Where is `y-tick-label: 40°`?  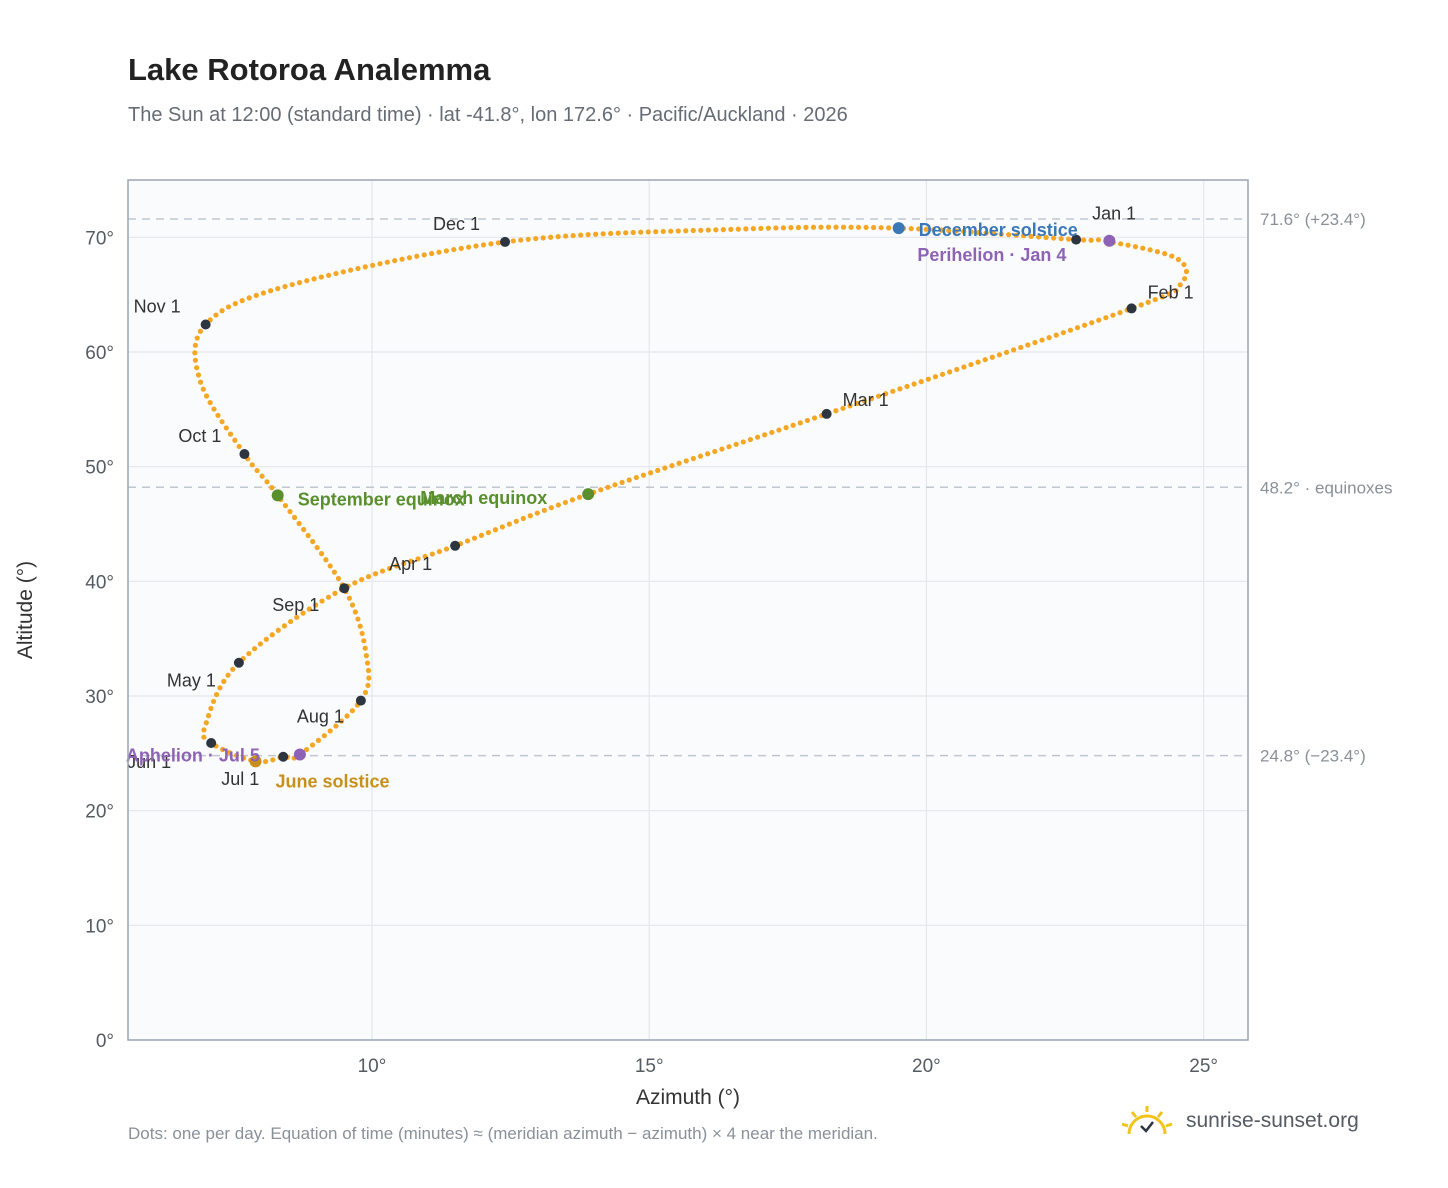 y-tick-label: 40° is located at coordinates (99, 582).